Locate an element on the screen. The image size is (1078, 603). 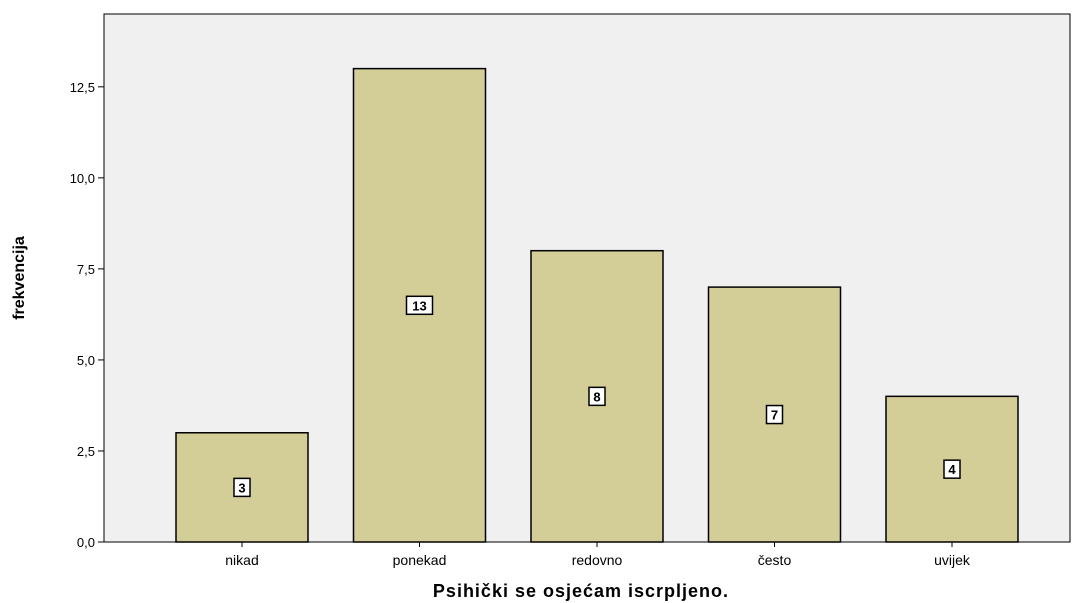
y-tick-label-6: 12,5 is located at coordinates (82, 87).